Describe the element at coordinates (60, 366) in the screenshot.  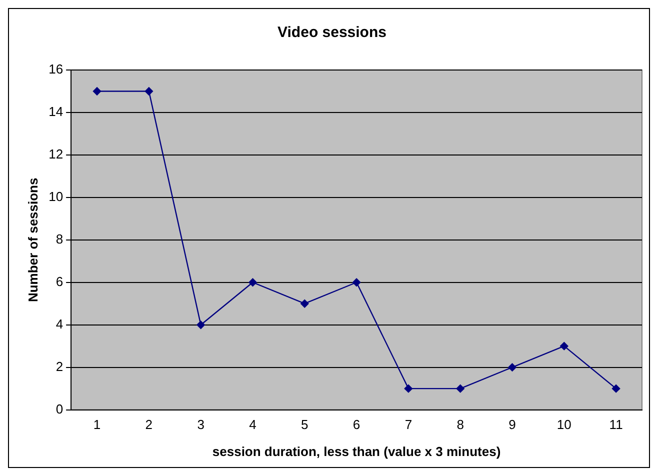
I see `y-tick-label: 2` at that location.